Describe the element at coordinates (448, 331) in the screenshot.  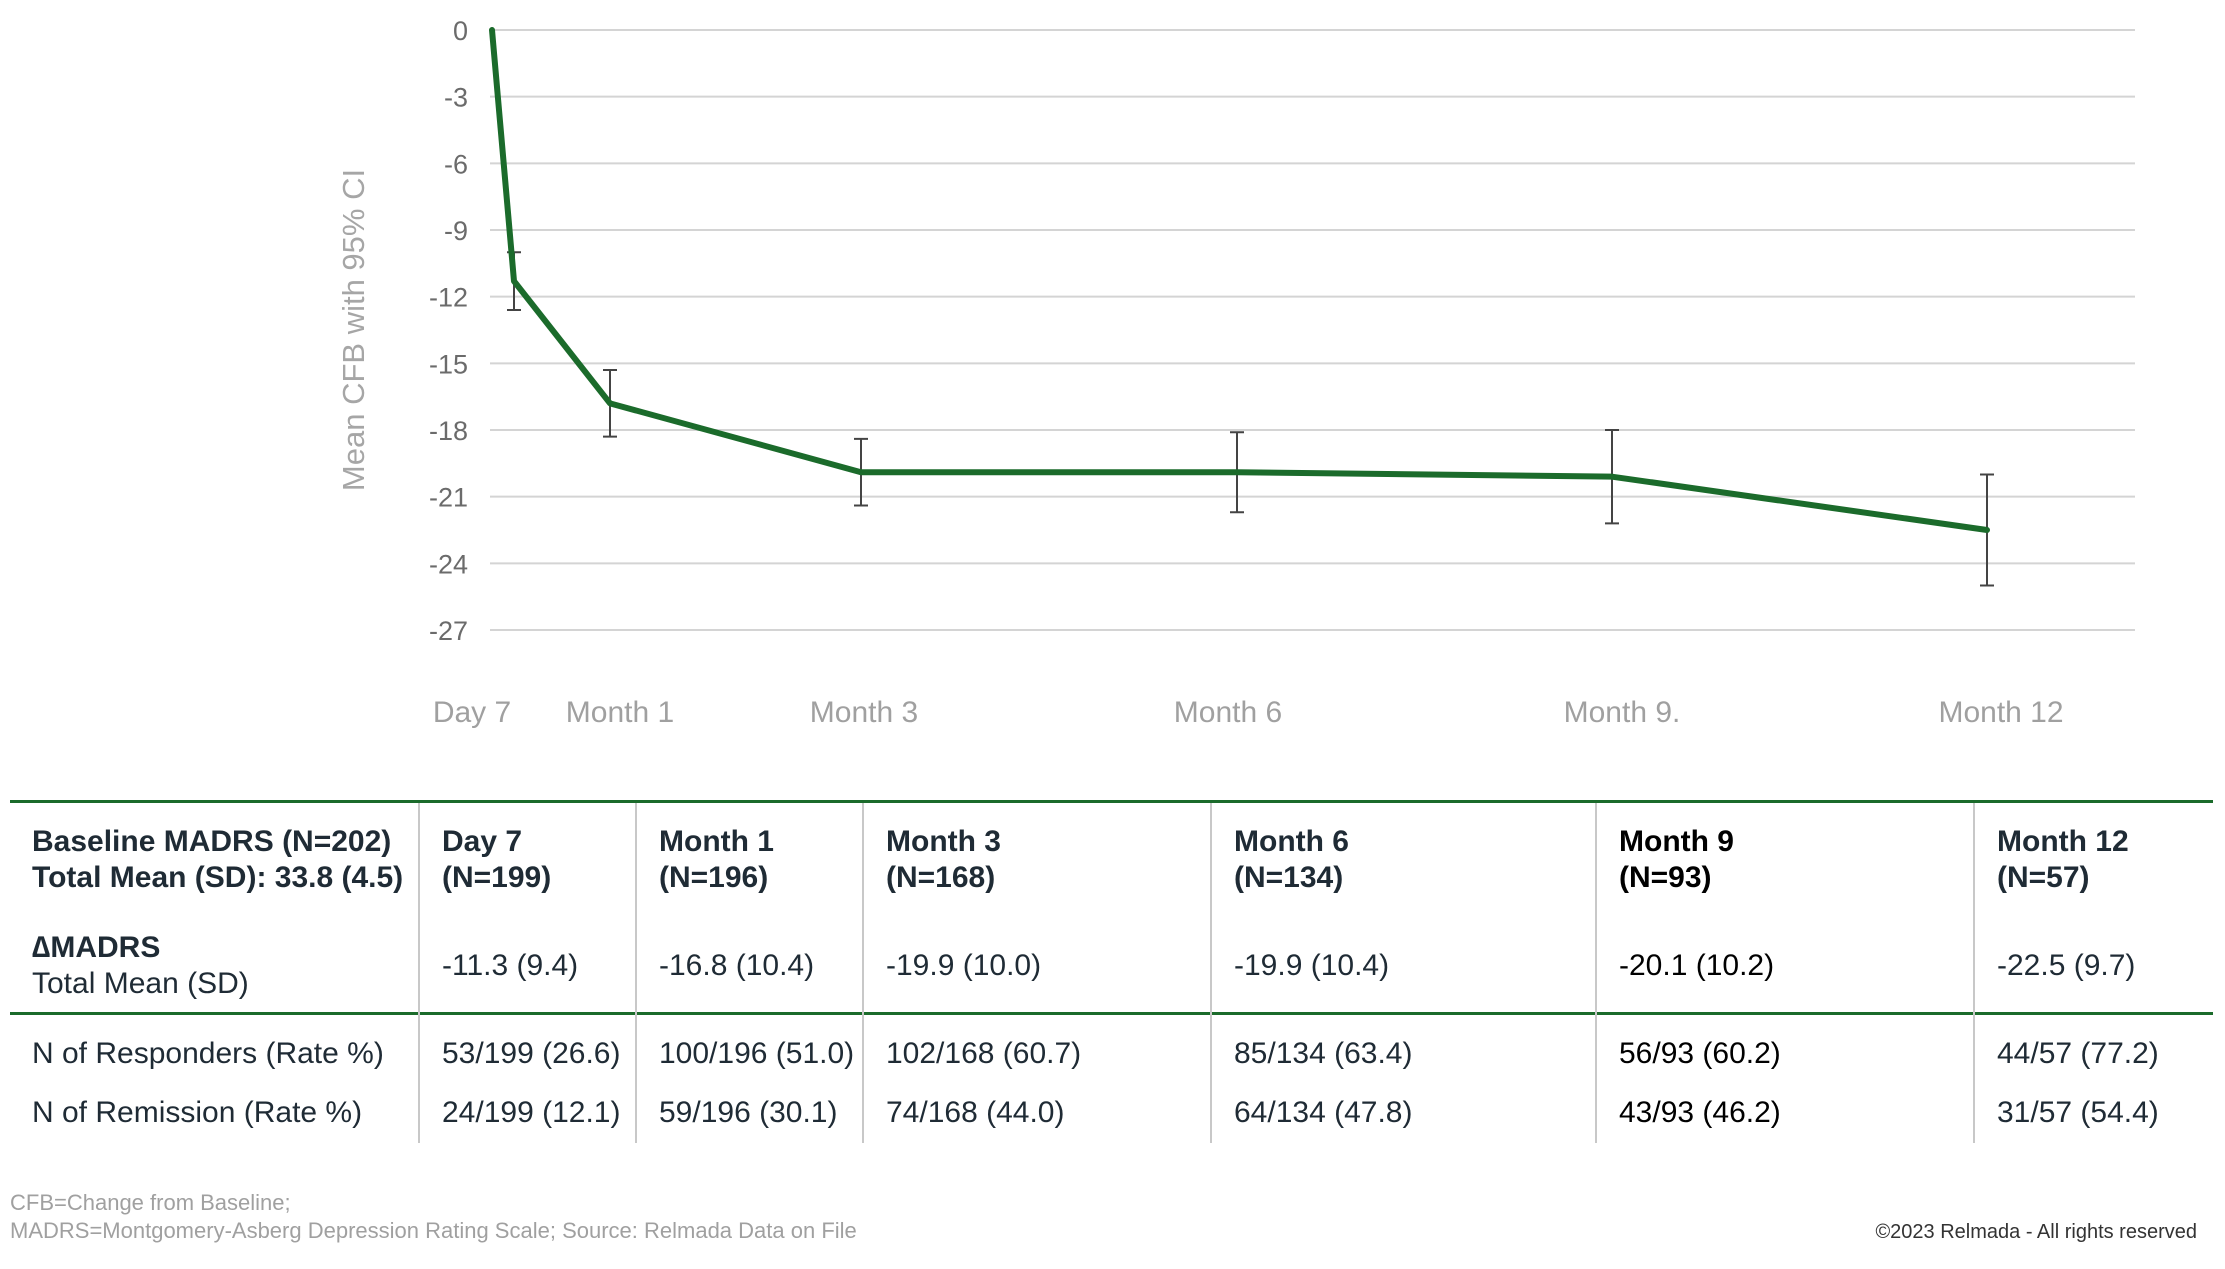
I see `y-axis-ticks: 0 -3 -6 -9 -12 -15 -18 -21 -24 -27` at that location.